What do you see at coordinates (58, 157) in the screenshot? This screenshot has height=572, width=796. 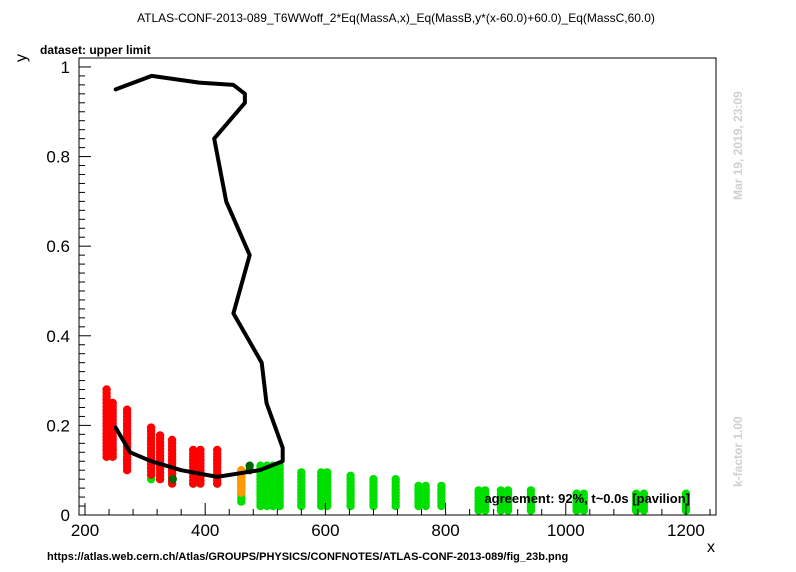 I see `y-tick-label: 0.8` at bounding box center [58, 157].